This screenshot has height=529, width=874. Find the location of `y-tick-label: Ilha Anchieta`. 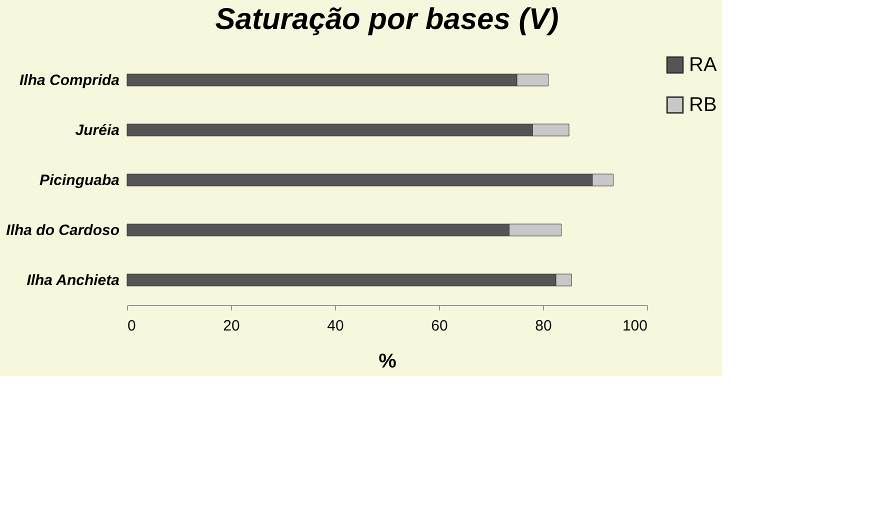

y-tick-label: Ilha Anchieta is located at coordinates (73, 280).